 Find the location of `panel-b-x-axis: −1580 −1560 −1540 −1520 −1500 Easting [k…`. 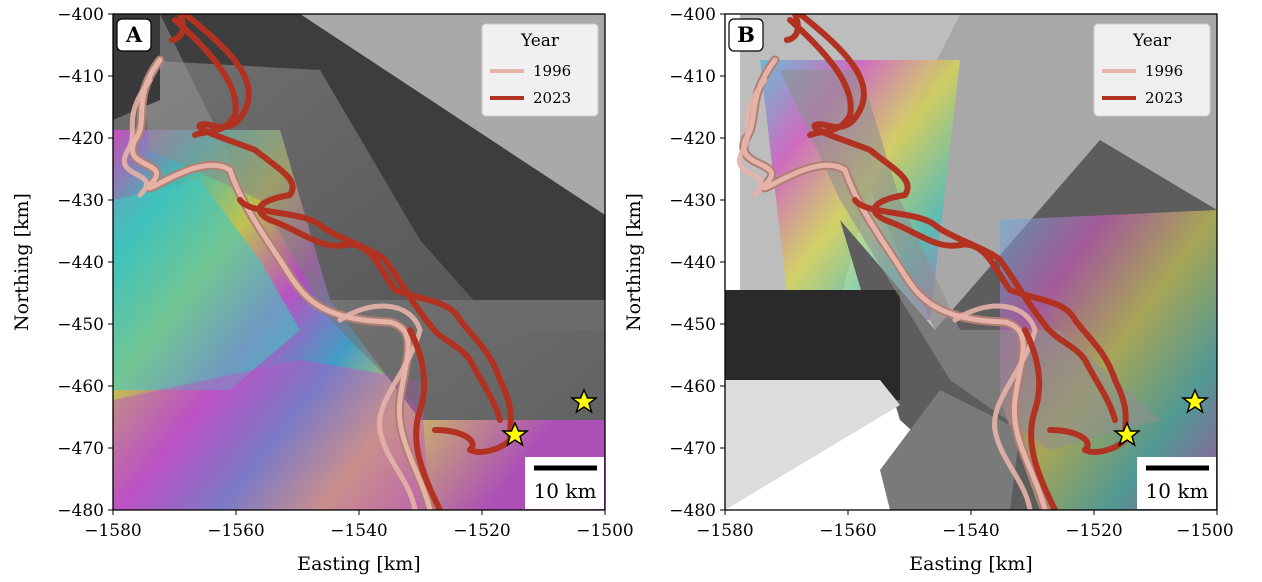

panel-b-x-axis: −1580 −1560 −1540 −1520 −1500 Easting [k… is located at coordinates (965, 542).